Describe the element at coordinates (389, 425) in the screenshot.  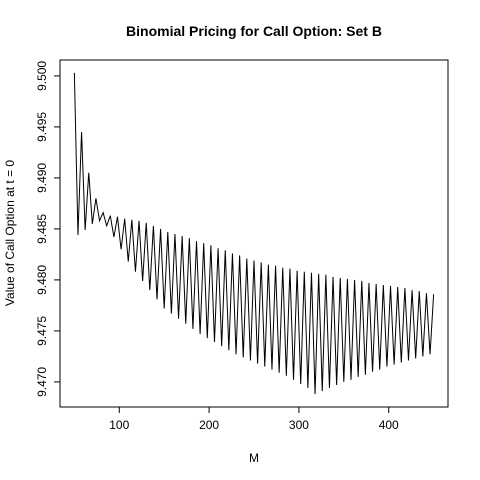
I see `x-tick-label: 400` at that location.